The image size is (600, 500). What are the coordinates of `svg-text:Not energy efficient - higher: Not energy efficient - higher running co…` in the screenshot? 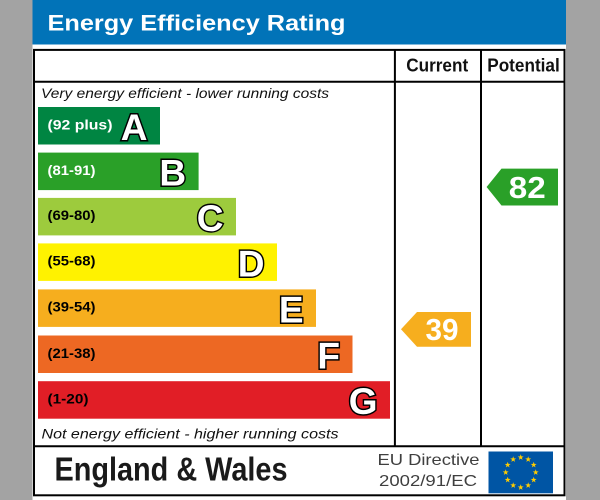 It's located at (190, 433).